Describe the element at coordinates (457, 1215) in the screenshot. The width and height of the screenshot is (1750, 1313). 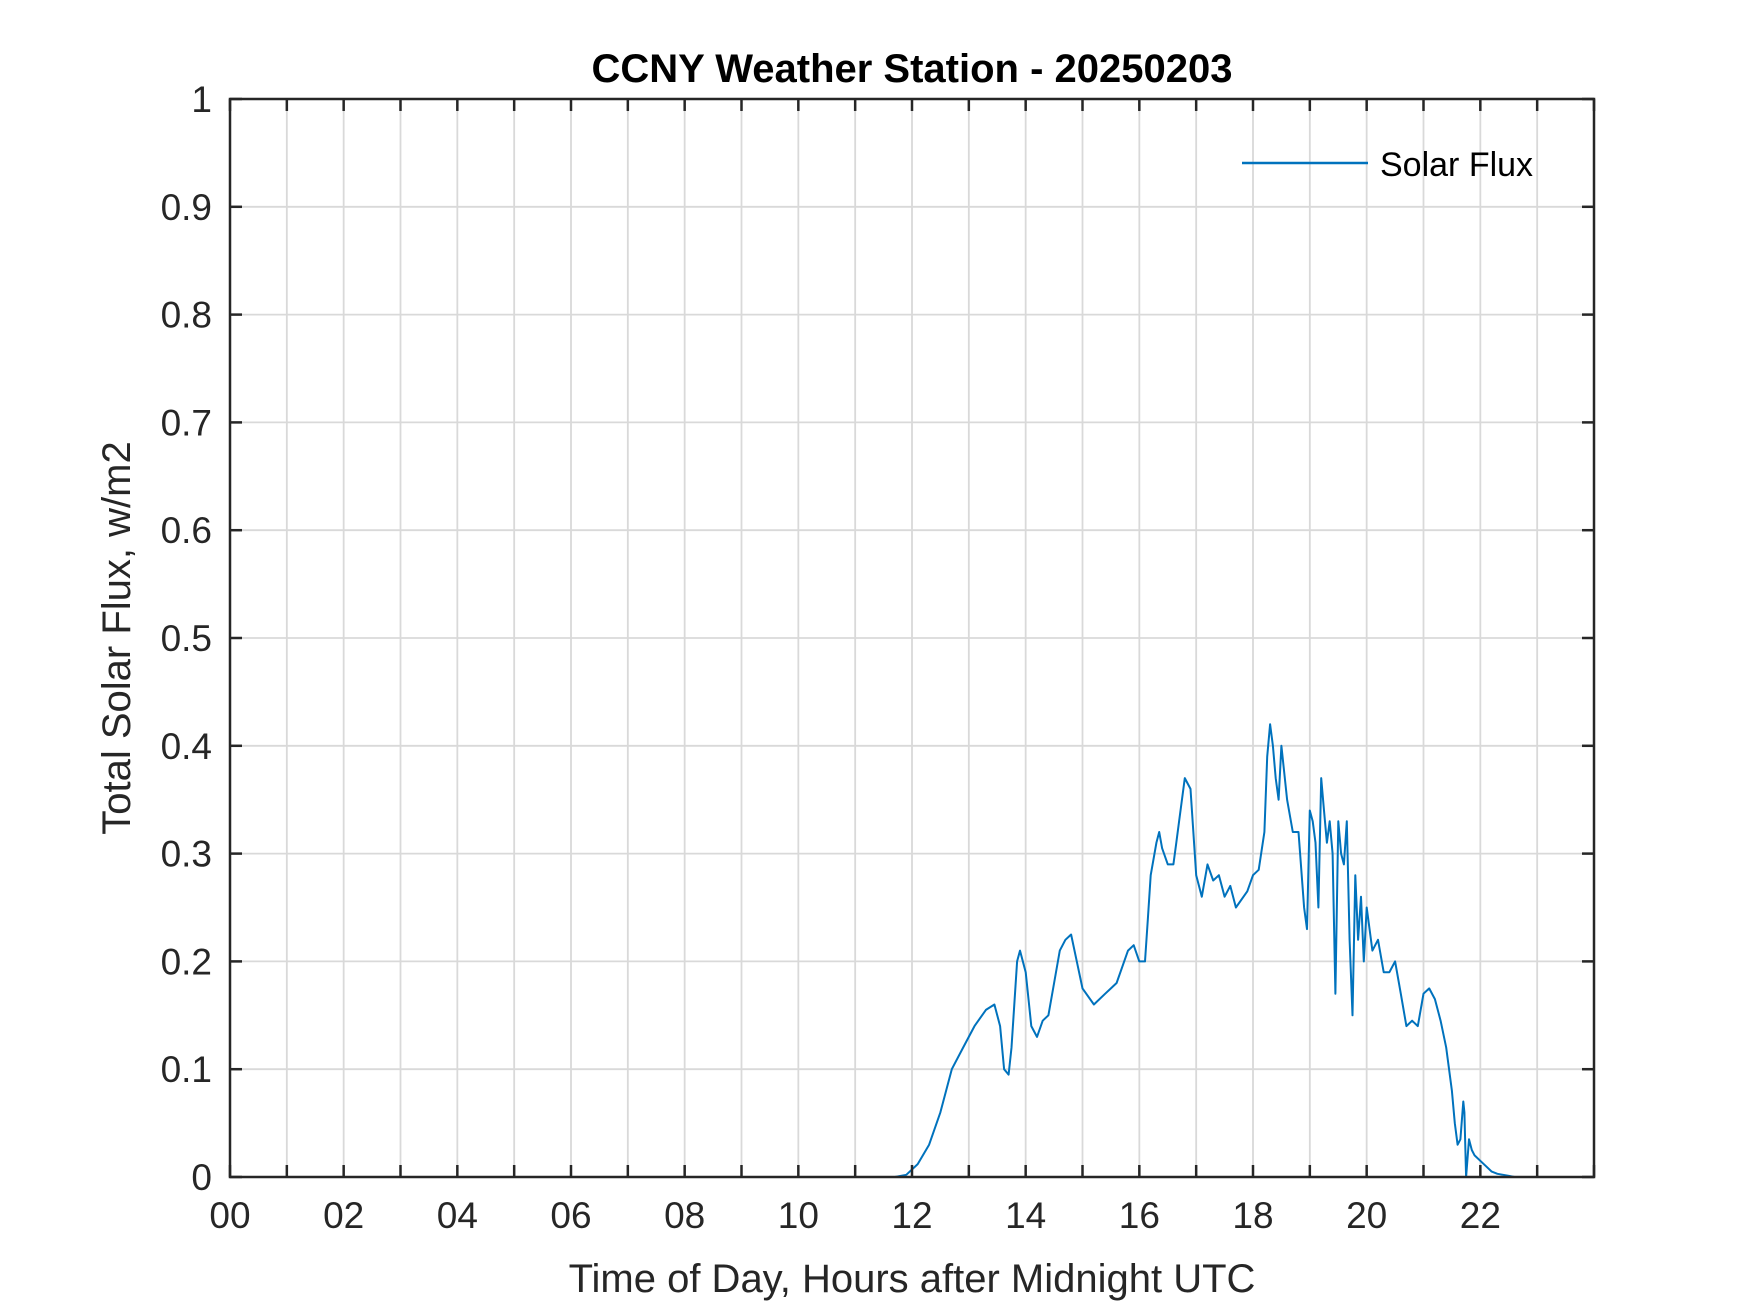
I see `x-tick-label: 04` at that location.